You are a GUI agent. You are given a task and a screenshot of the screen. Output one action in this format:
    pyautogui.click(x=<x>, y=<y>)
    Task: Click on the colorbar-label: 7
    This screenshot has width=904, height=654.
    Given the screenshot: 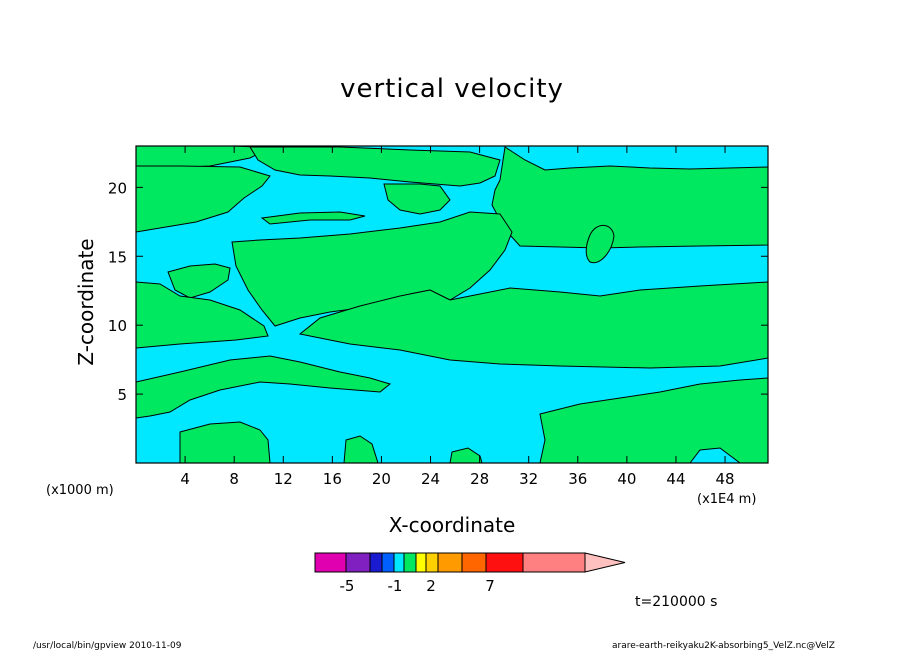 What is the action you would take?
    pyautogui.click(x=490, y=586)
    